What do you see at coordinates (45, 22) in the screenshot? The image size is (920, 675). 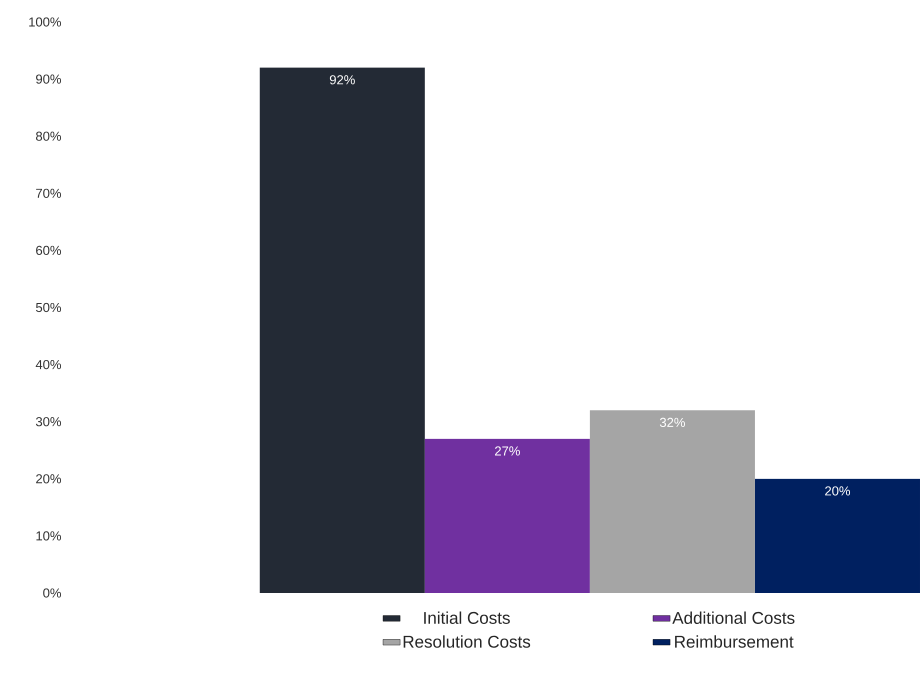 I see `y-tick-label: 100%` at bounding box center [45, 22].